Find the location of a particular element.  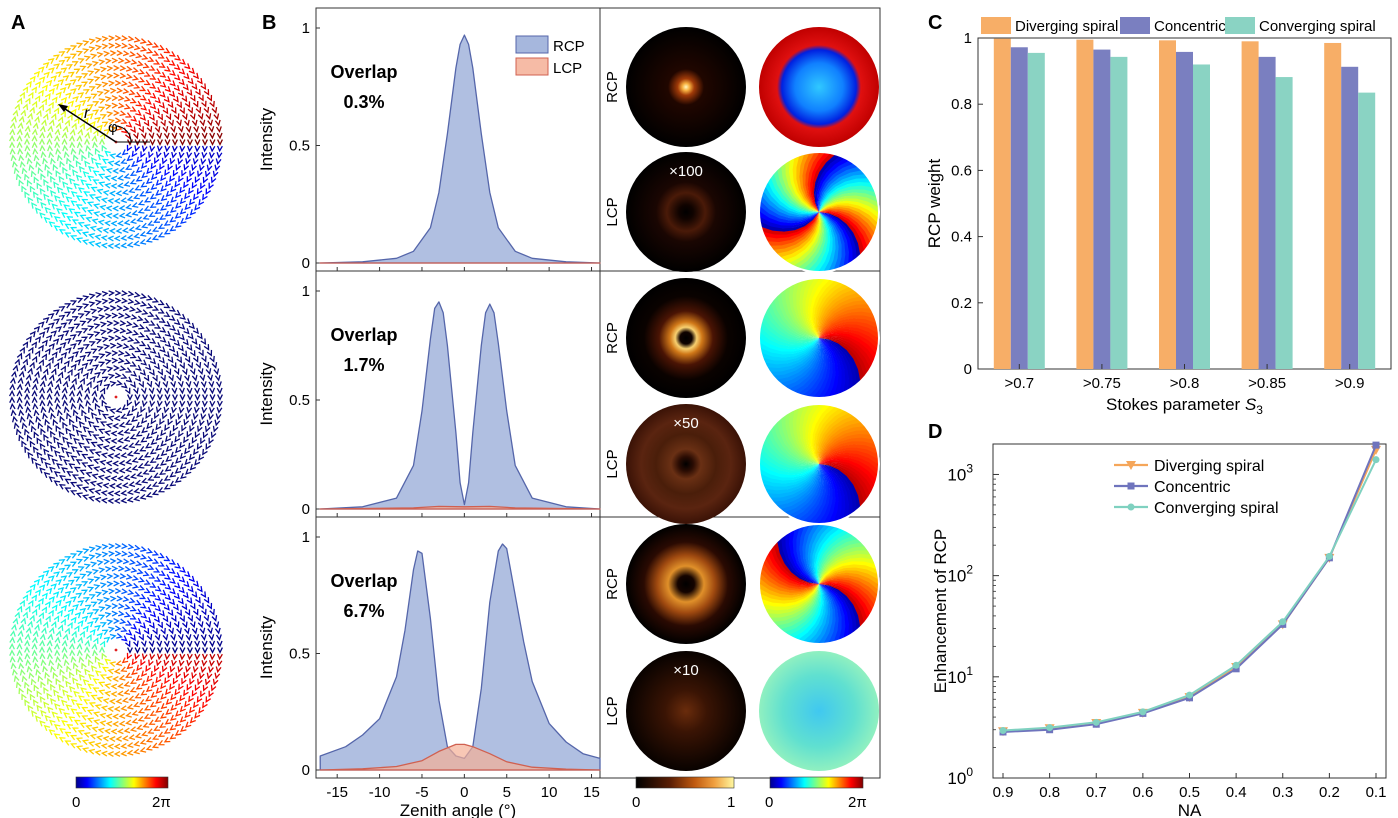

na-tick: 0.7 is located at coordinates (1096, 792).